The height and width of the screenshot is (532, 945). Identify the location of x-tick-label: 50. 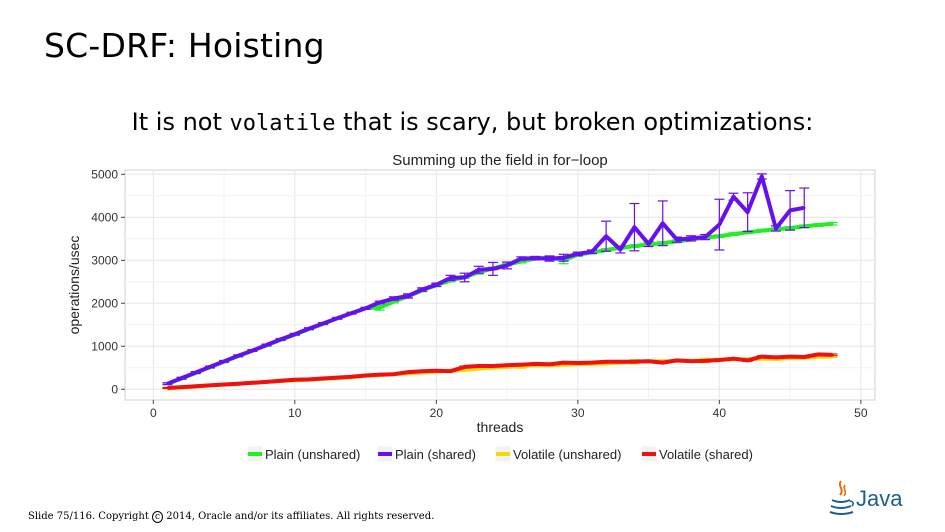
(861, 413).